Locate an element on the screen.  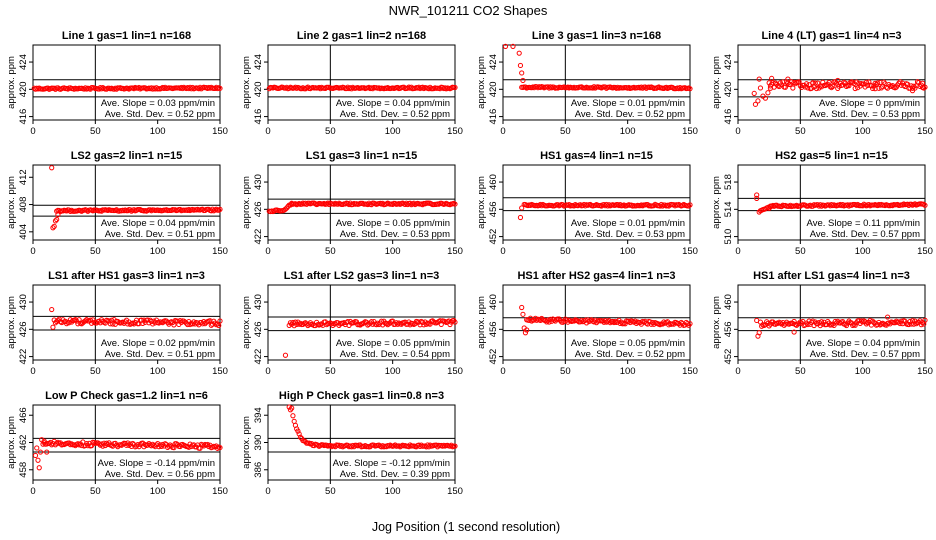
figure-x-axis-label: Jog Position (1 second resolution) is located at coordinates (466, 527).